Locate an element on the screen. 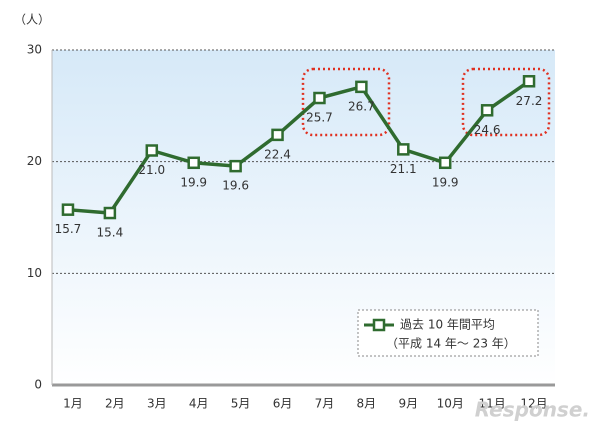  y-tick-label: 10 is located at coordinates (34, 273).